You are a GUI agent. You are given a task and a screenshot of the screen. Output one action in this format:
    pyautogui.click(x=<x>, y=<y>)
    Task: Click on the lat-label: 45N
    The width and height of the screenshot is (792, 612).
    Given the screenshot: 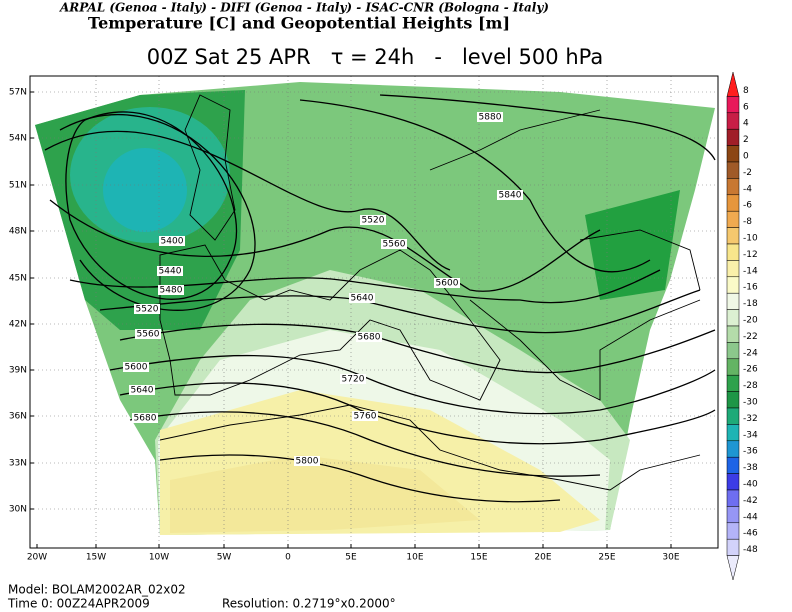 What is the action you would take?
    pyautogui.click(x=18, y=279)
    